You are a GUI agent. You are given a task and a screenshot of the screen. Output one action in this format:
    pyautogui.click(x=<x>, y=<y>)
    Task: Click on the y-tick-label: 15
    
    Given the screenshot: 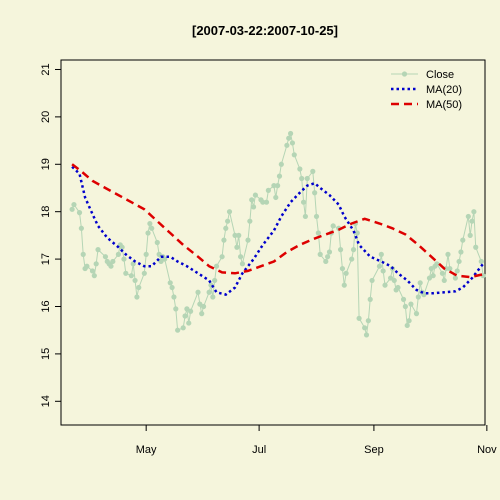 What is the action you would take?
    pyautogui.click(x=46, y=354)
    